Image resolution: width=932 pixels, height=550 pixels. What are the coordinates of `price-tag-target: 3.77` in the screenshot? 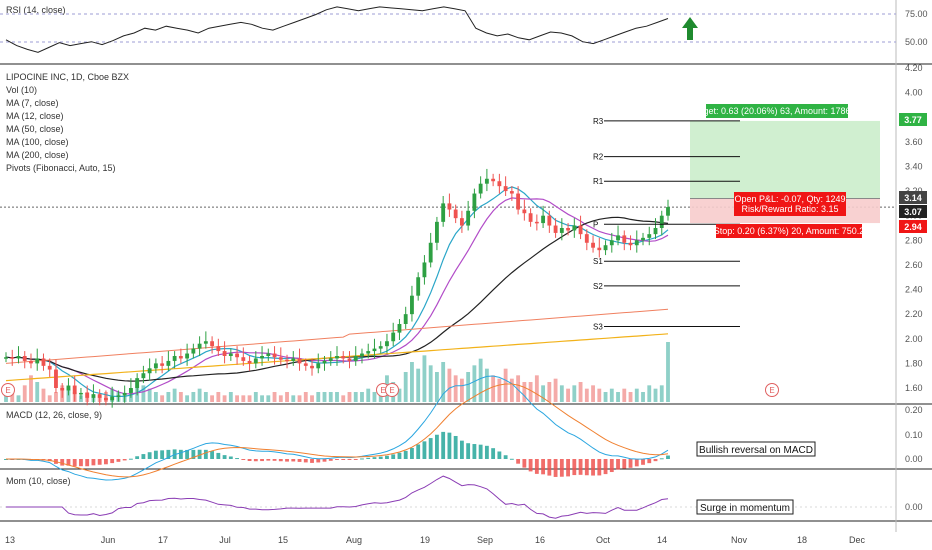 It's located at (913, 119).